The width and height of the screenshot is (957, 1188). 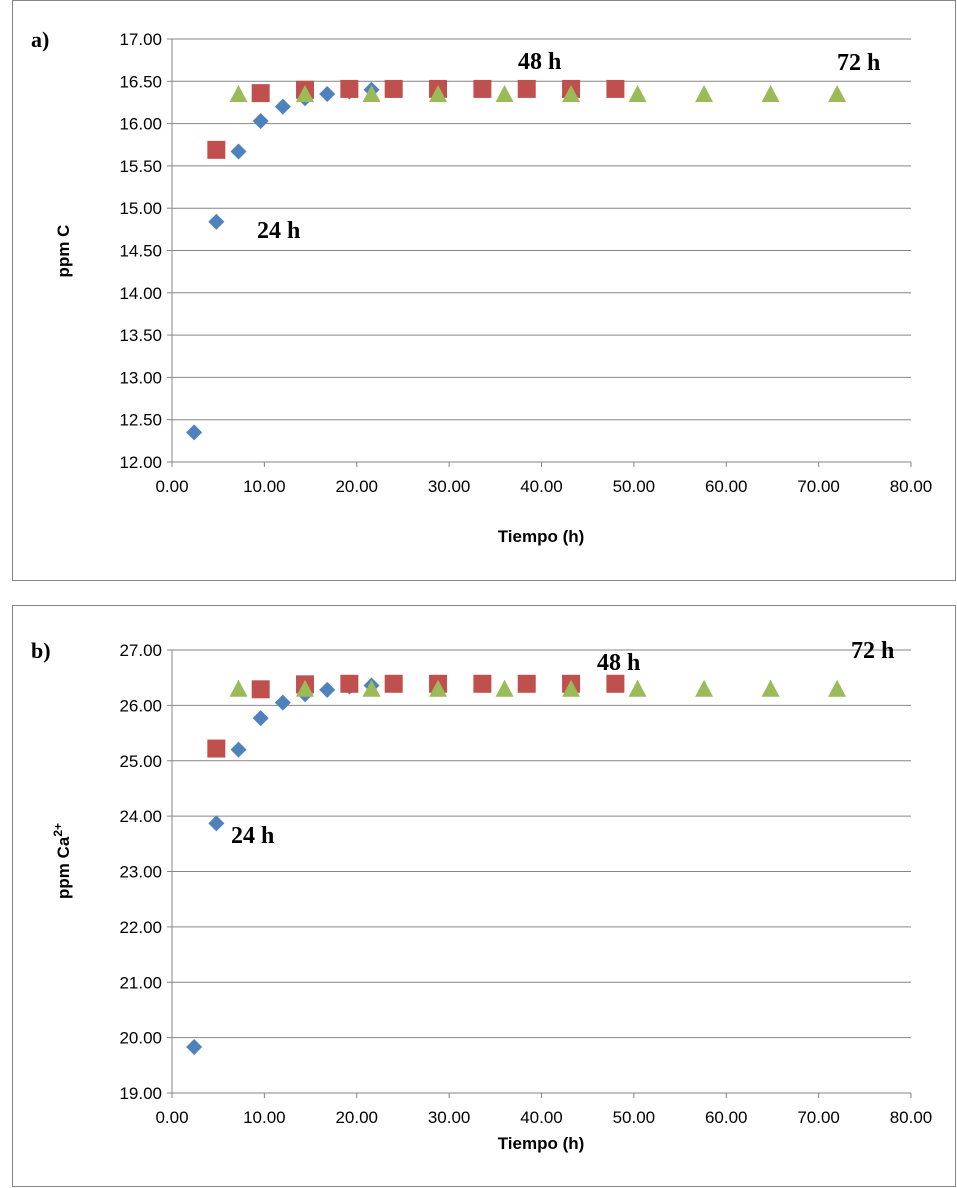 What do you see at coordinates (63, 251) in the screenshot?
I see `y-axis-title-a: ppm C` at bounding box center [63, 251].